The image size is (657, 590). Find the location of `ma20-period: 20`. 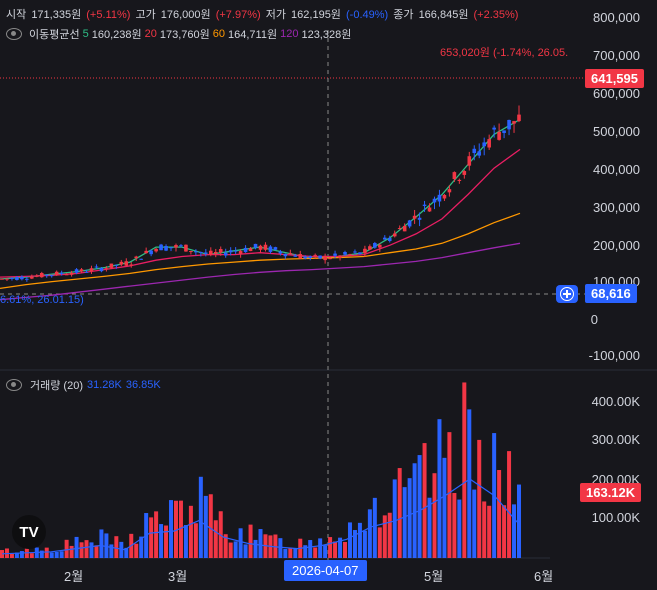

ma20-period: 20 is located at coordinates (150, 34).